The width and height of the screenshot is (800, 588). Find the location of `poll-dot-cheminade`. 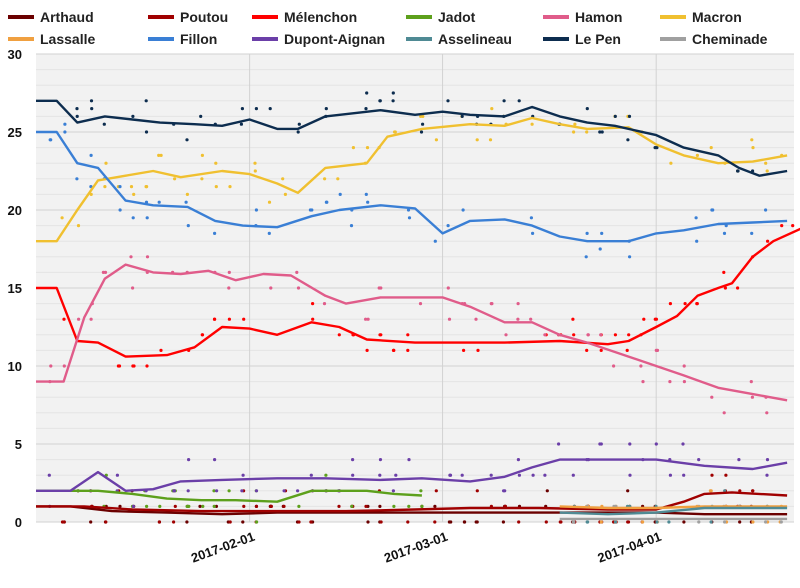

poll-dot-cheminade is located at coordinates (781, 522).